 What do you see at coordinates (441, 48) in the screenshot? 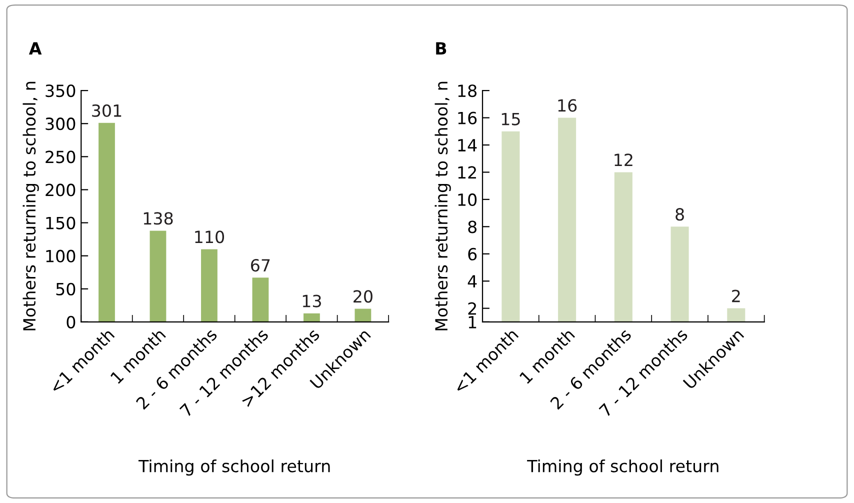
I see `chart-title: B` at bounding box center [441, 48].